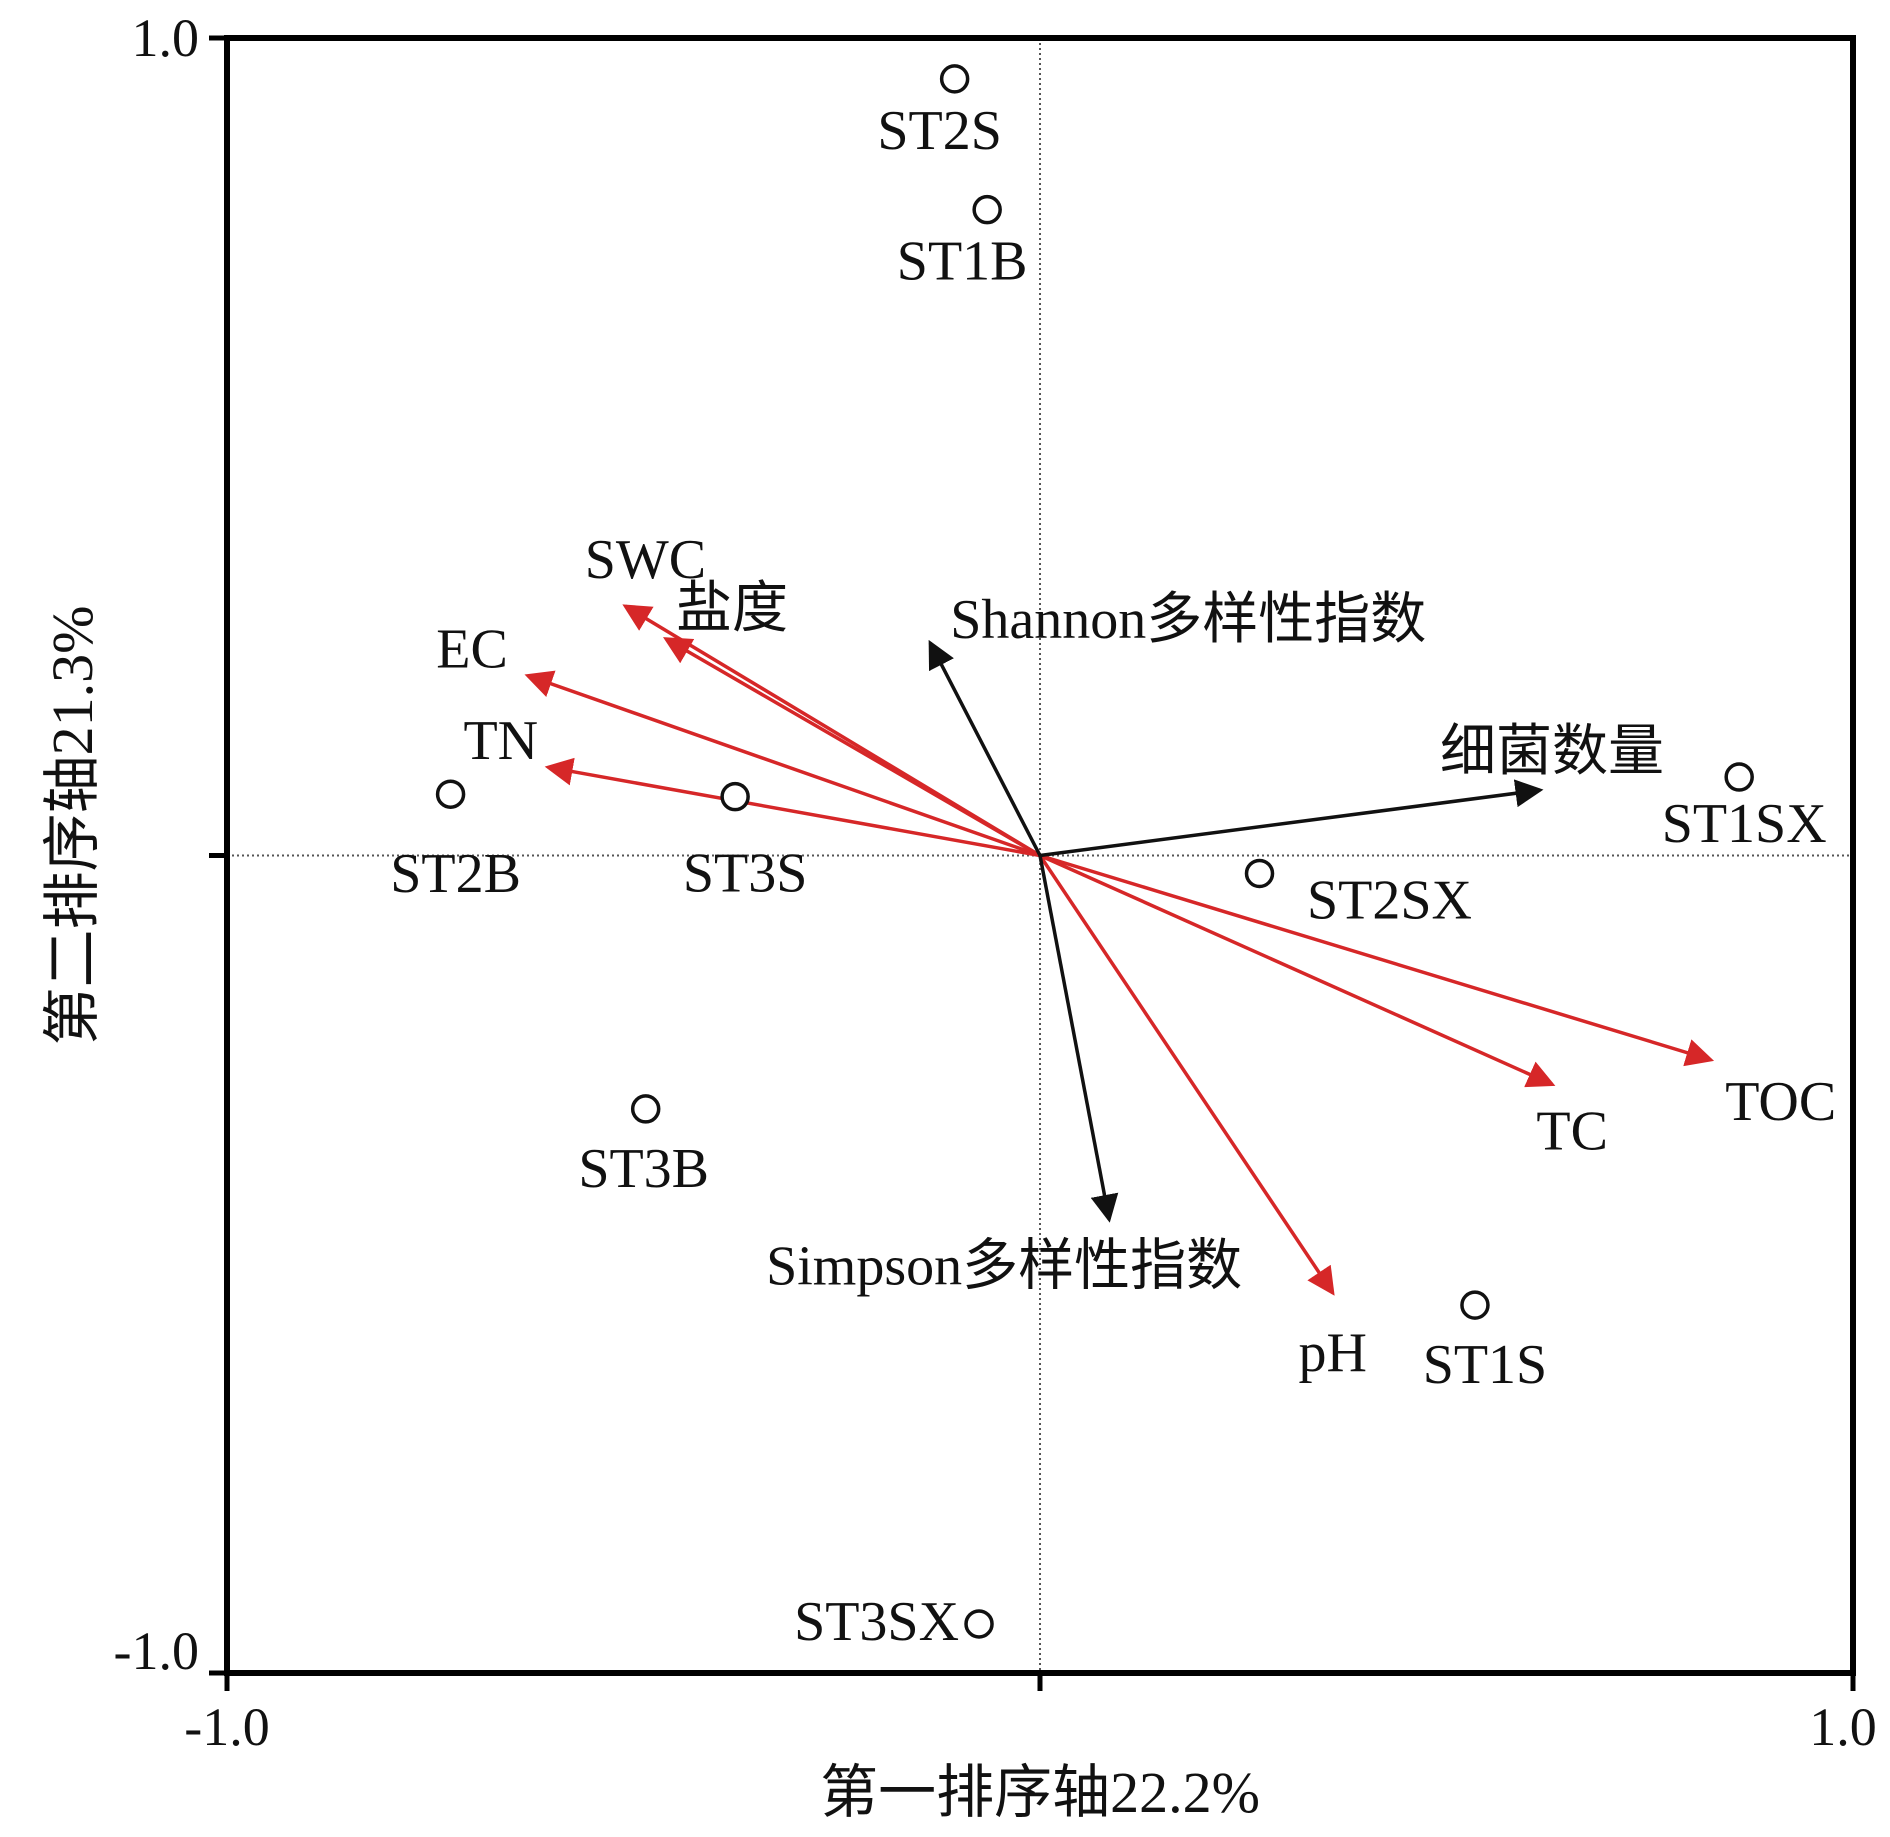 The width and height of the screenshot is (1890, 1837). What do you see at coordinates (1259, 873) in the screenshot?
I see `sample-point-ST2SX` at bounding box center [1259, 873].